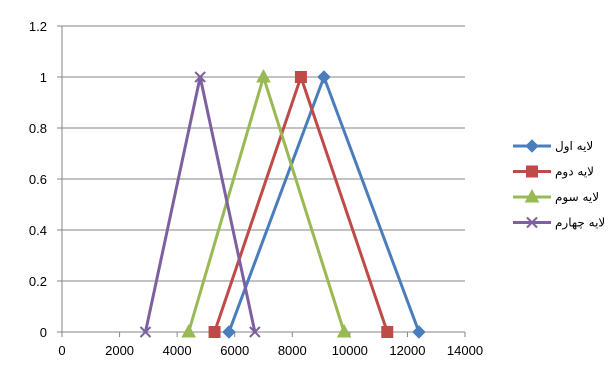  Describe the element at coordinates (465, 350) in the screenshot. I see `x-tick-label: 14000` at that location.